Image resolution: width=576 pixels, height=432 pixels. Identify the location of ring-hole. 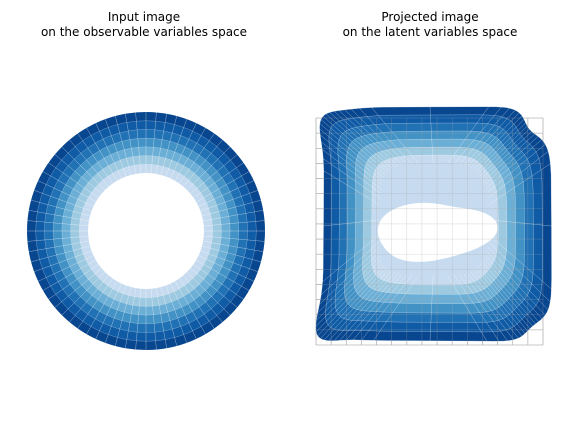
(146, 231).